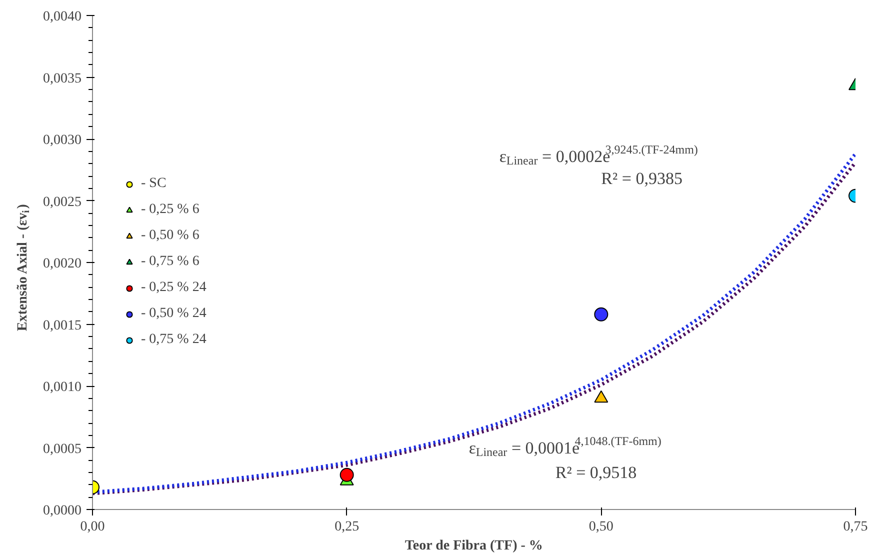 This screenshot has width=886, height=560. What do you see at coordinates (855, 527) in the screenshot?
I see `x-tick-label: 0,75` at bounding box center [855, 527].